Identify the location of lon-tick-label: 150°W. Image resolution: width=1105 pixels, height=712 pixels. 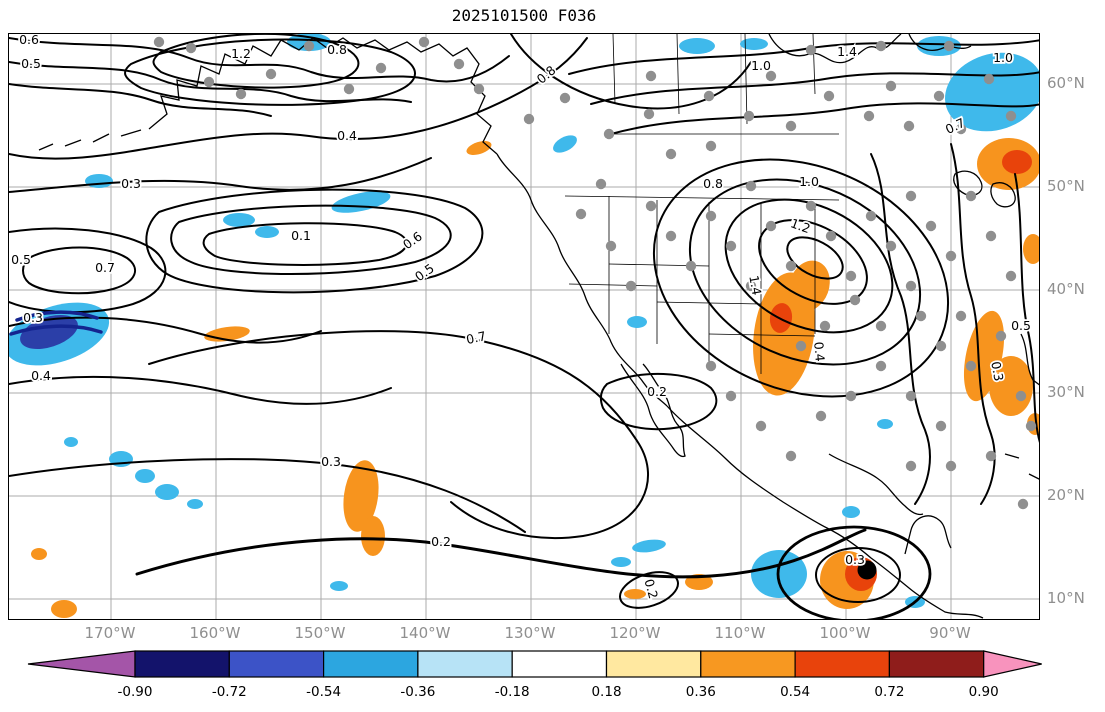
(320, 633).